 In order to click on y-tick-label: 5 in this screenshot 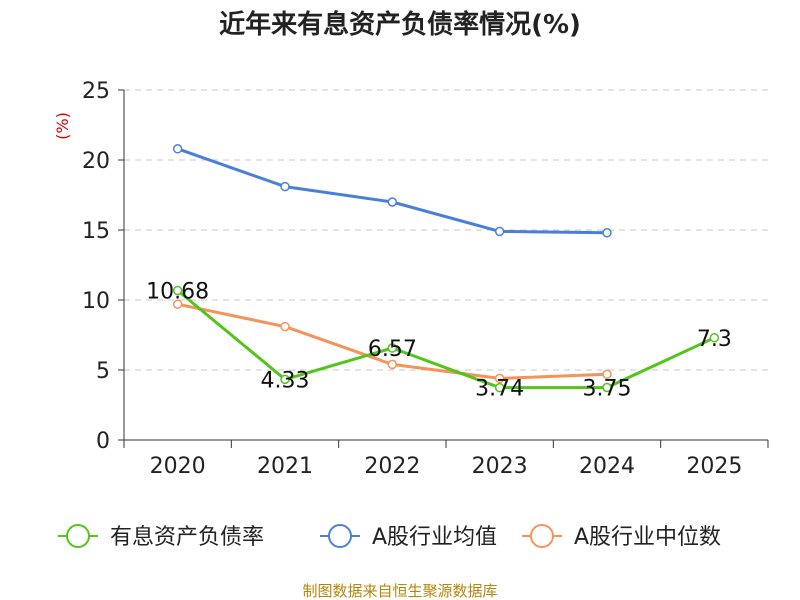, I will do `click(103, 371)`.